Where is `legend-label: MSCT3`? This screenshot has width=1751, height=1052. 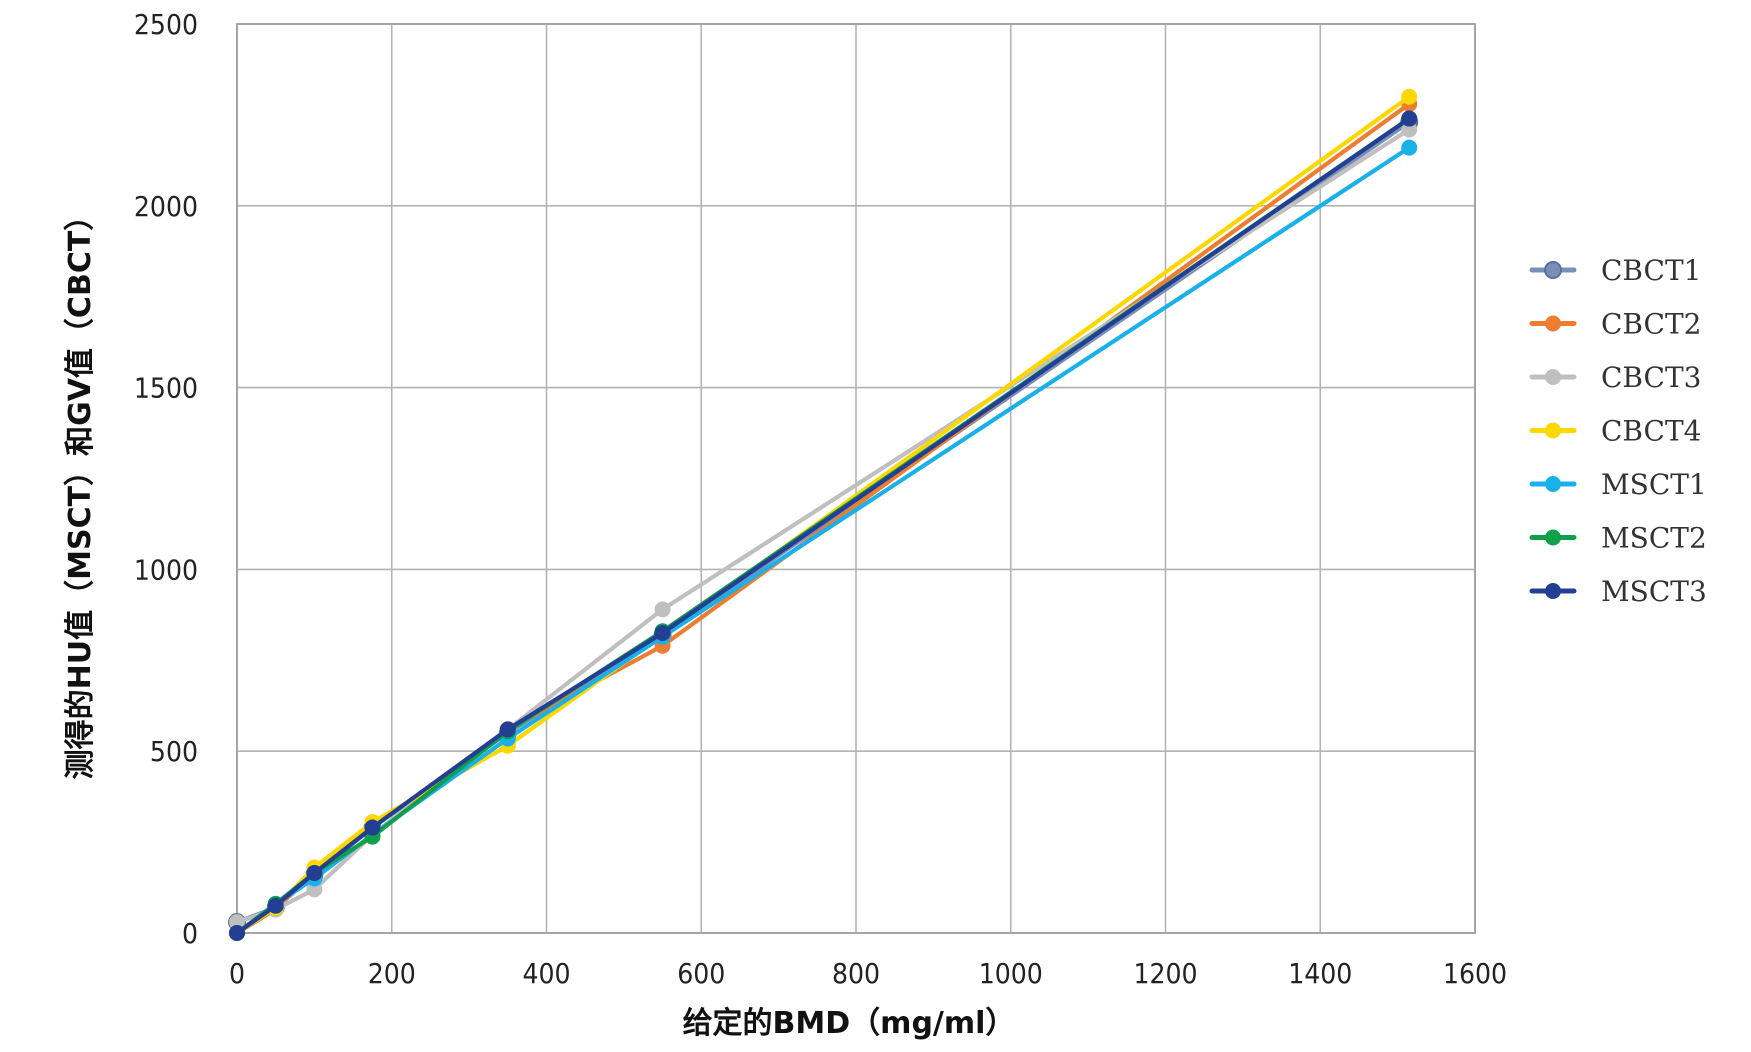
legend-label: MSCT3 is located at coordinates (1654, 591).